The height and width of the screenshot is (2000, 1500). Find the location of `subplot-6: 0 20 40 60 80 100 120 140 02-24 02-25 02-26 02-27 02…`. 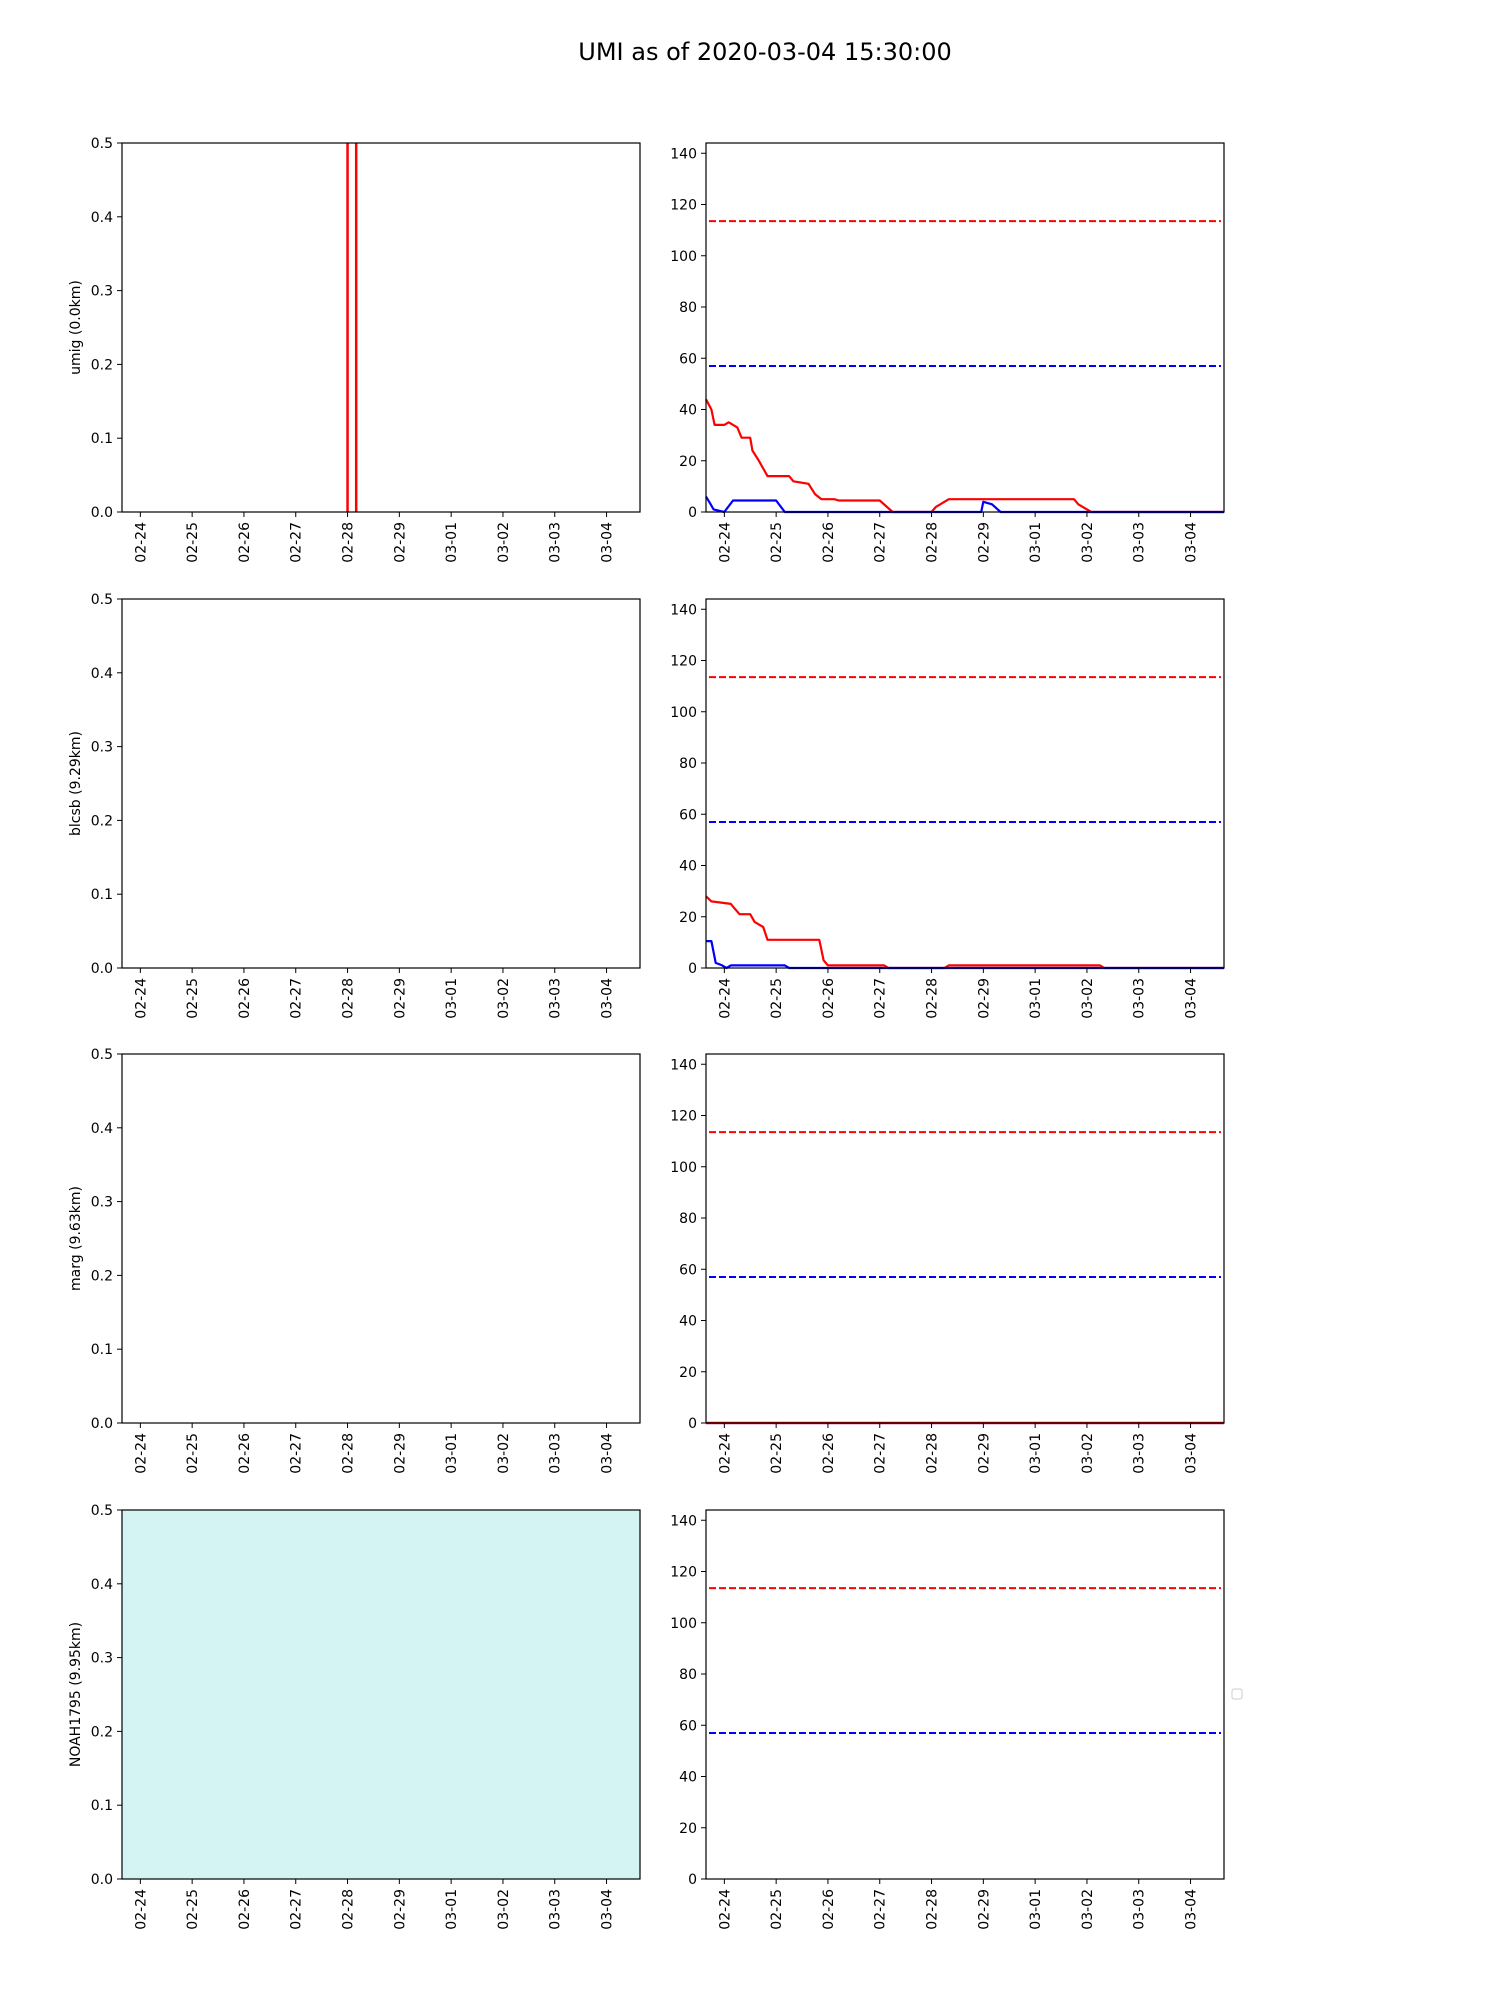

subplot-6: 0 20 40 60 80 100 120 140 02-24 02-25 02-26 02-27 02… is located at coordinates (947, 1263).